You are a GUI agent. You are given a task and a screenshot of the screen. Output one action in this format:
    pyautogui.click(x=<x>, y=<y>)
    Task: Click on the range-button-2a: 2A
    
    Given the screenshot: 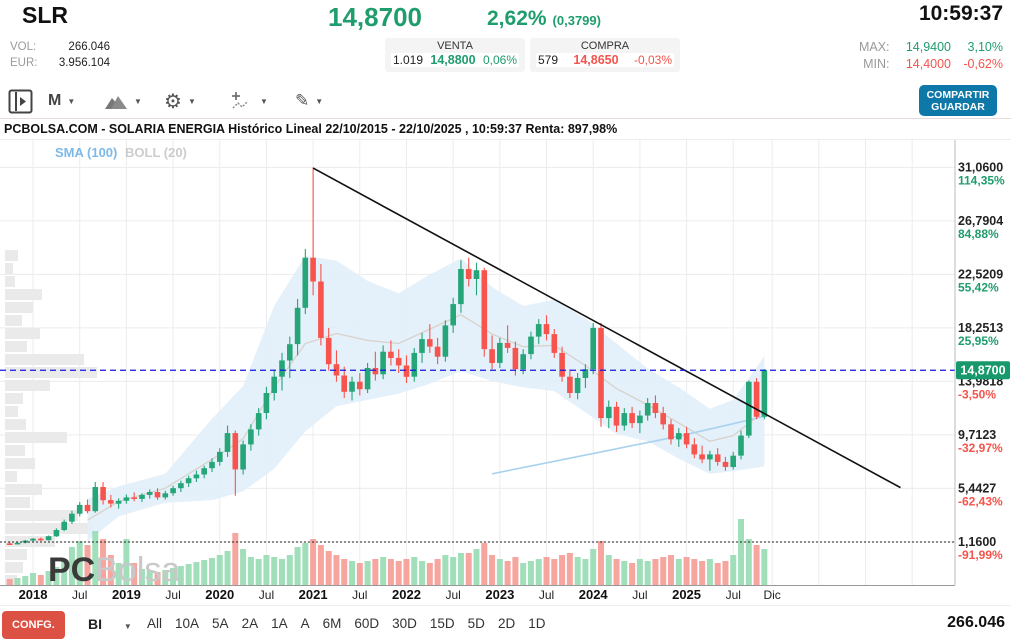 What is the action you would take?
    pyautogui.click(x=250, y=623)
    